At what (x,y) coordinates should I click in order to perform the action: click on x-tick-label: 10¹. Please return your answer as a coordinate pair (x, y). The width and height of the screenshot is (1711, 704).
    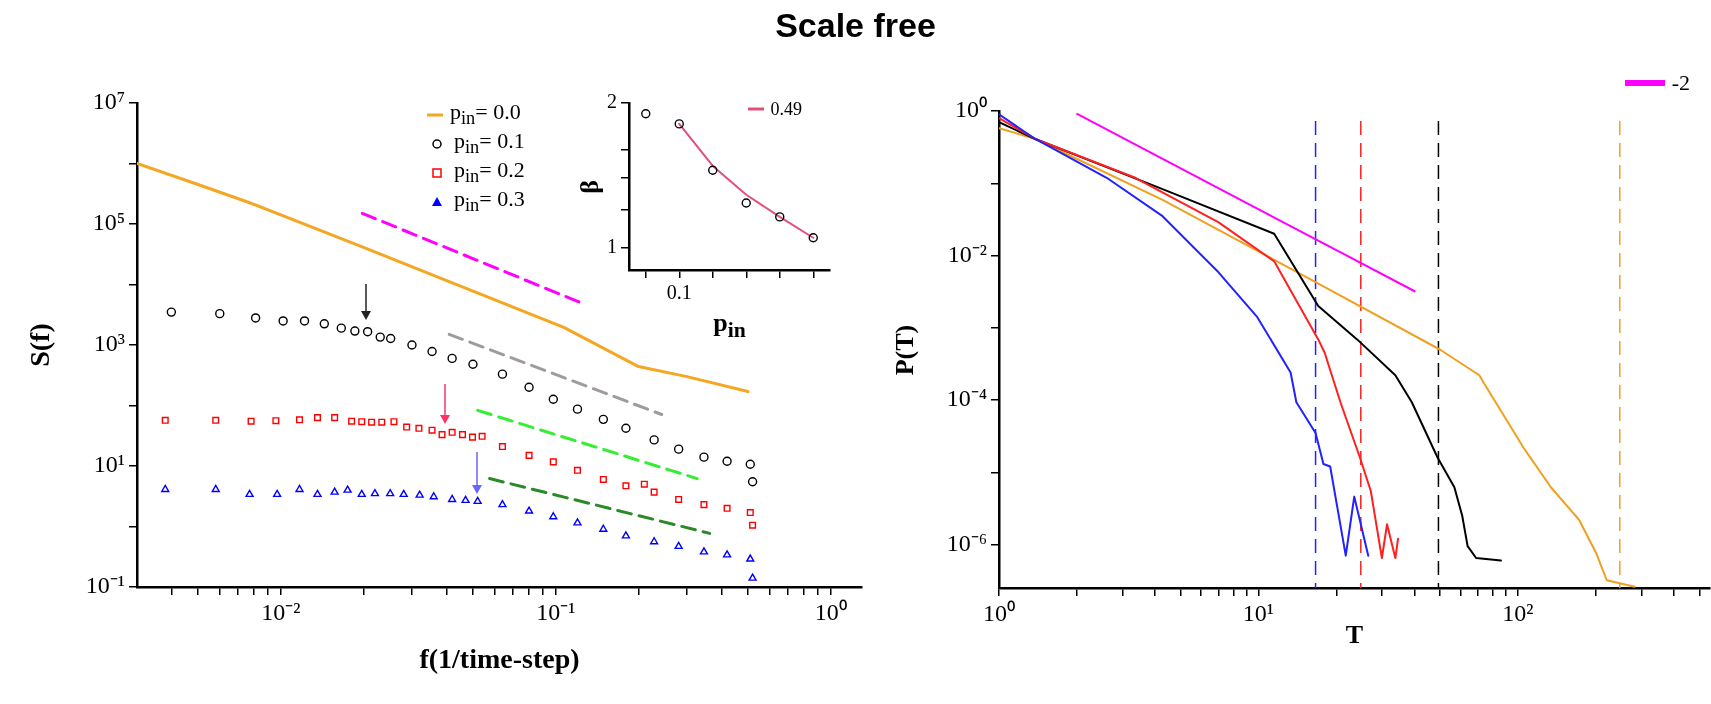
    Looking at the image, I should click on (1258, 612).